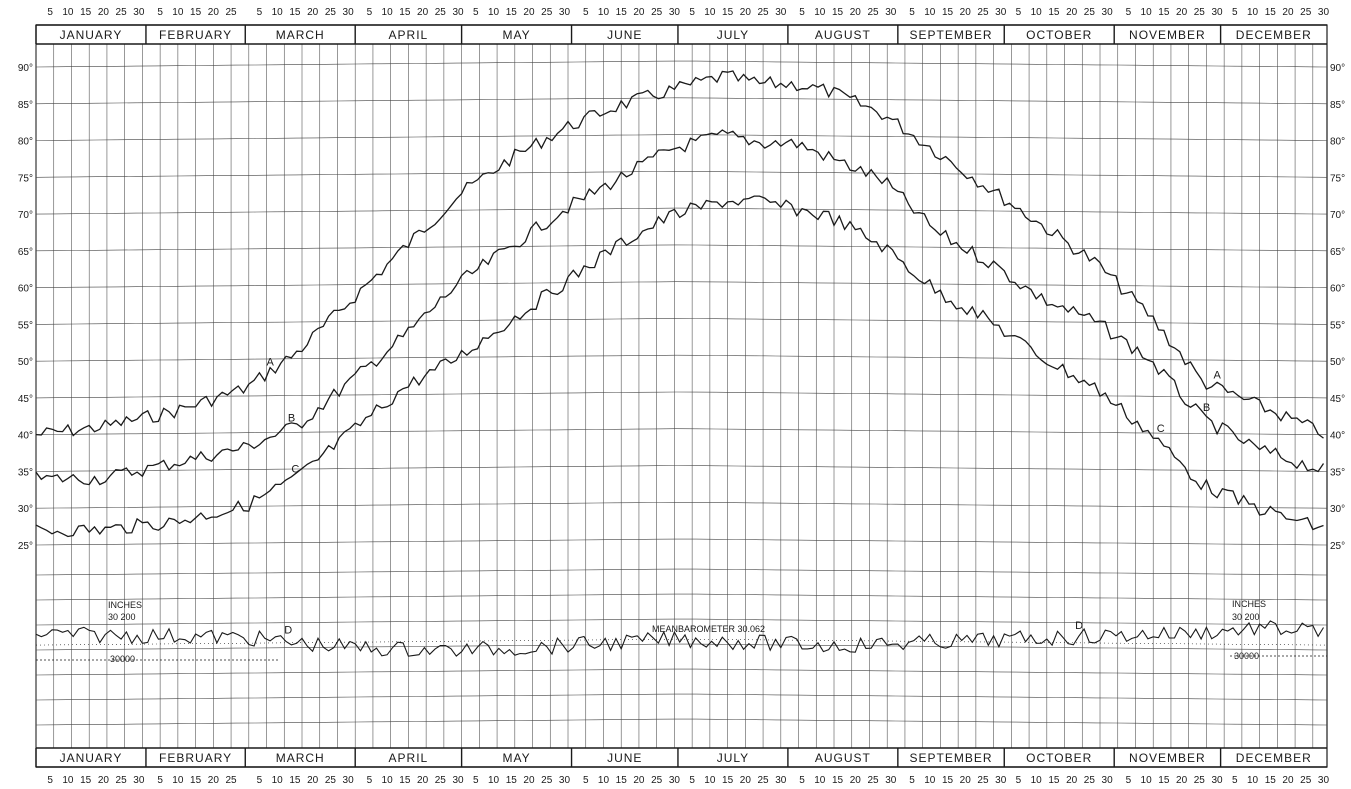 The image size is (1351, 789). I want to click on series-label-c: C, so click(295, 469).